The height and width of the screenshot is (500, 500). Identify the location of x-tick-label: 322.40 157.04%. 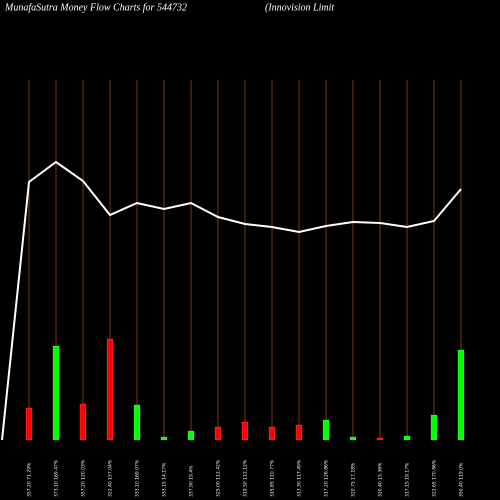
(111, 478).